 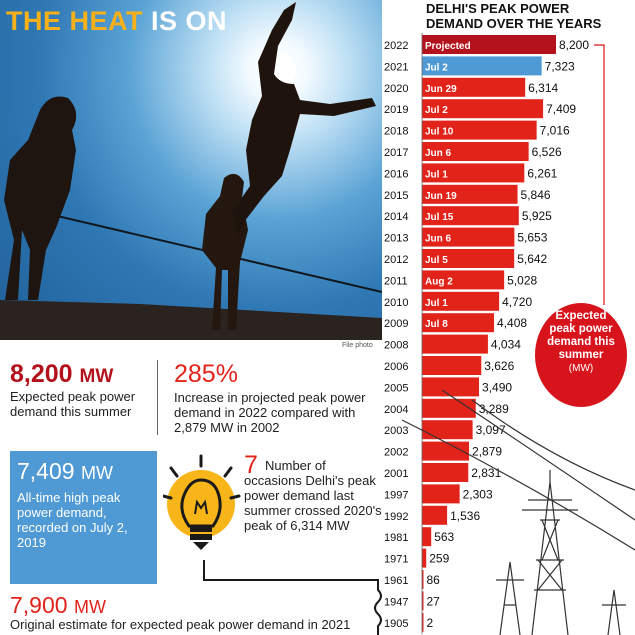 What do you see at coordinates (430, 623) in the screenshot?
I see `value-label-1905: 2` at bounding box center [430, 623].